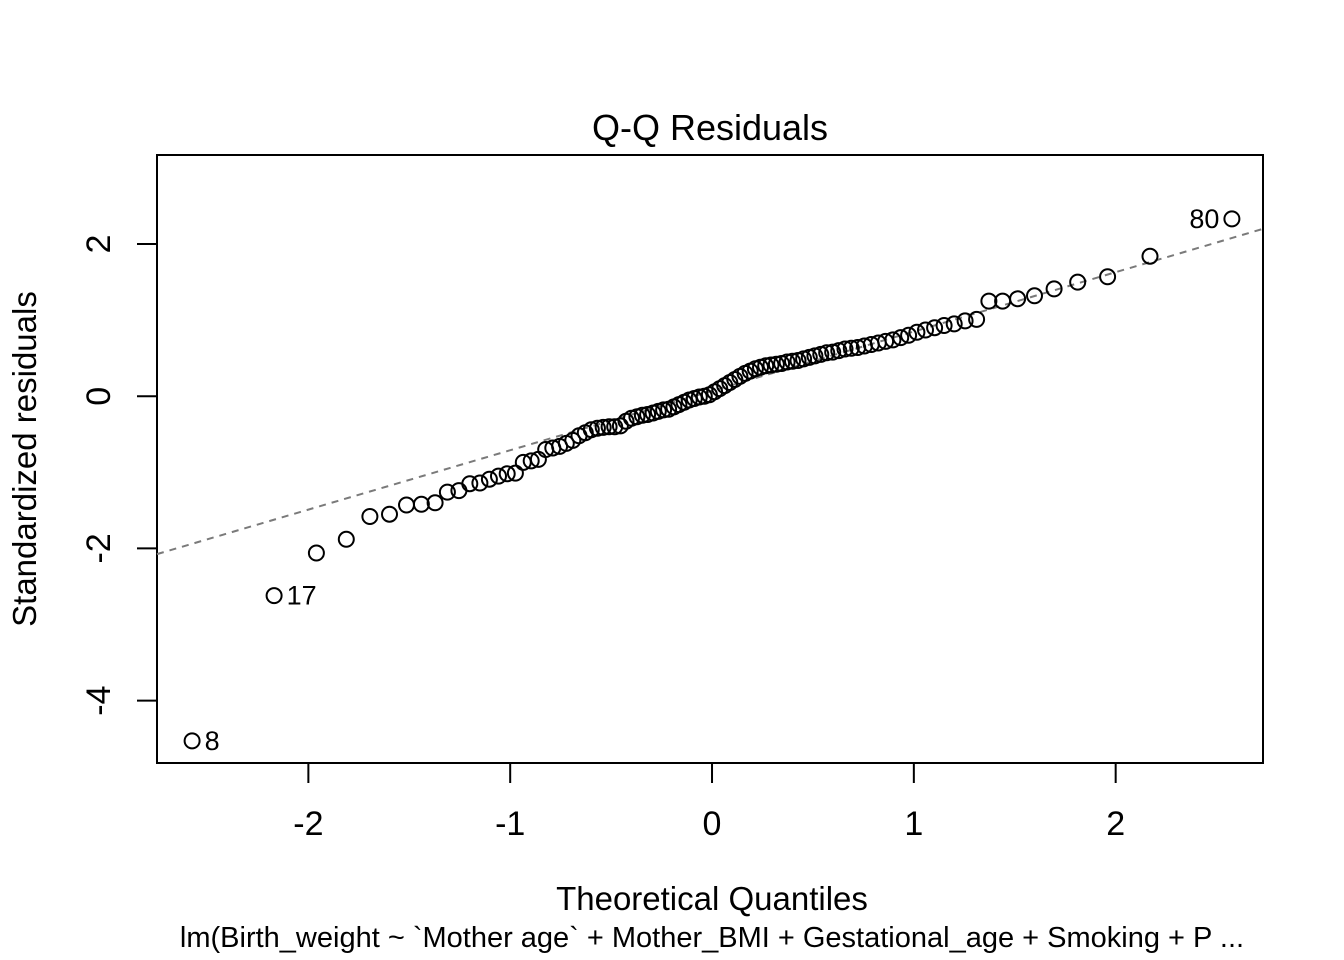  What do you see at coordinates (212, 741) in the screenshot?
I see `outlier-point-label: 8` at bounding box center [212, 741].